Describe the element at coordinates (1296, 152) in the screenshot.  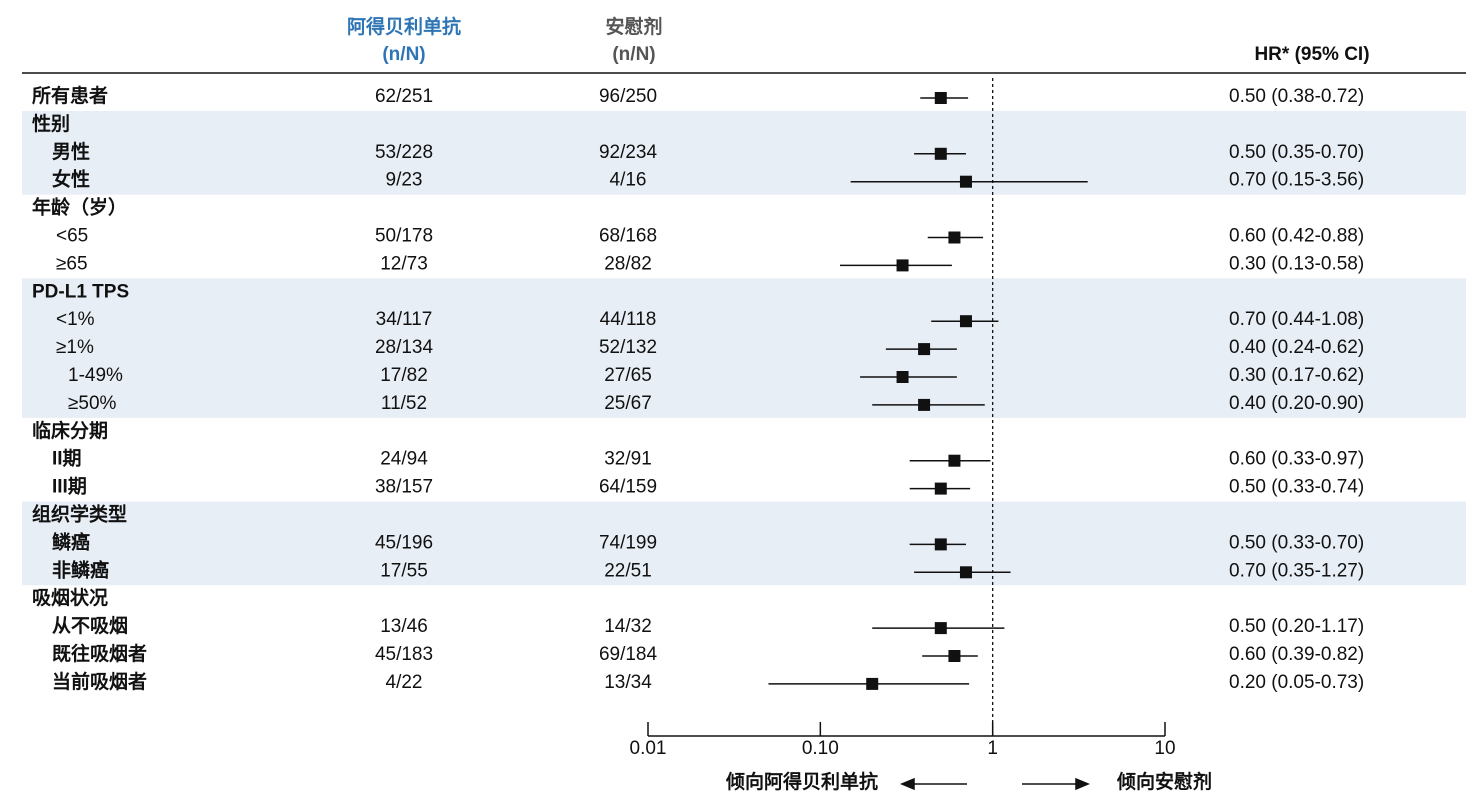
I see `hr-label: 0.50 (0.35-0.70)` at that location.